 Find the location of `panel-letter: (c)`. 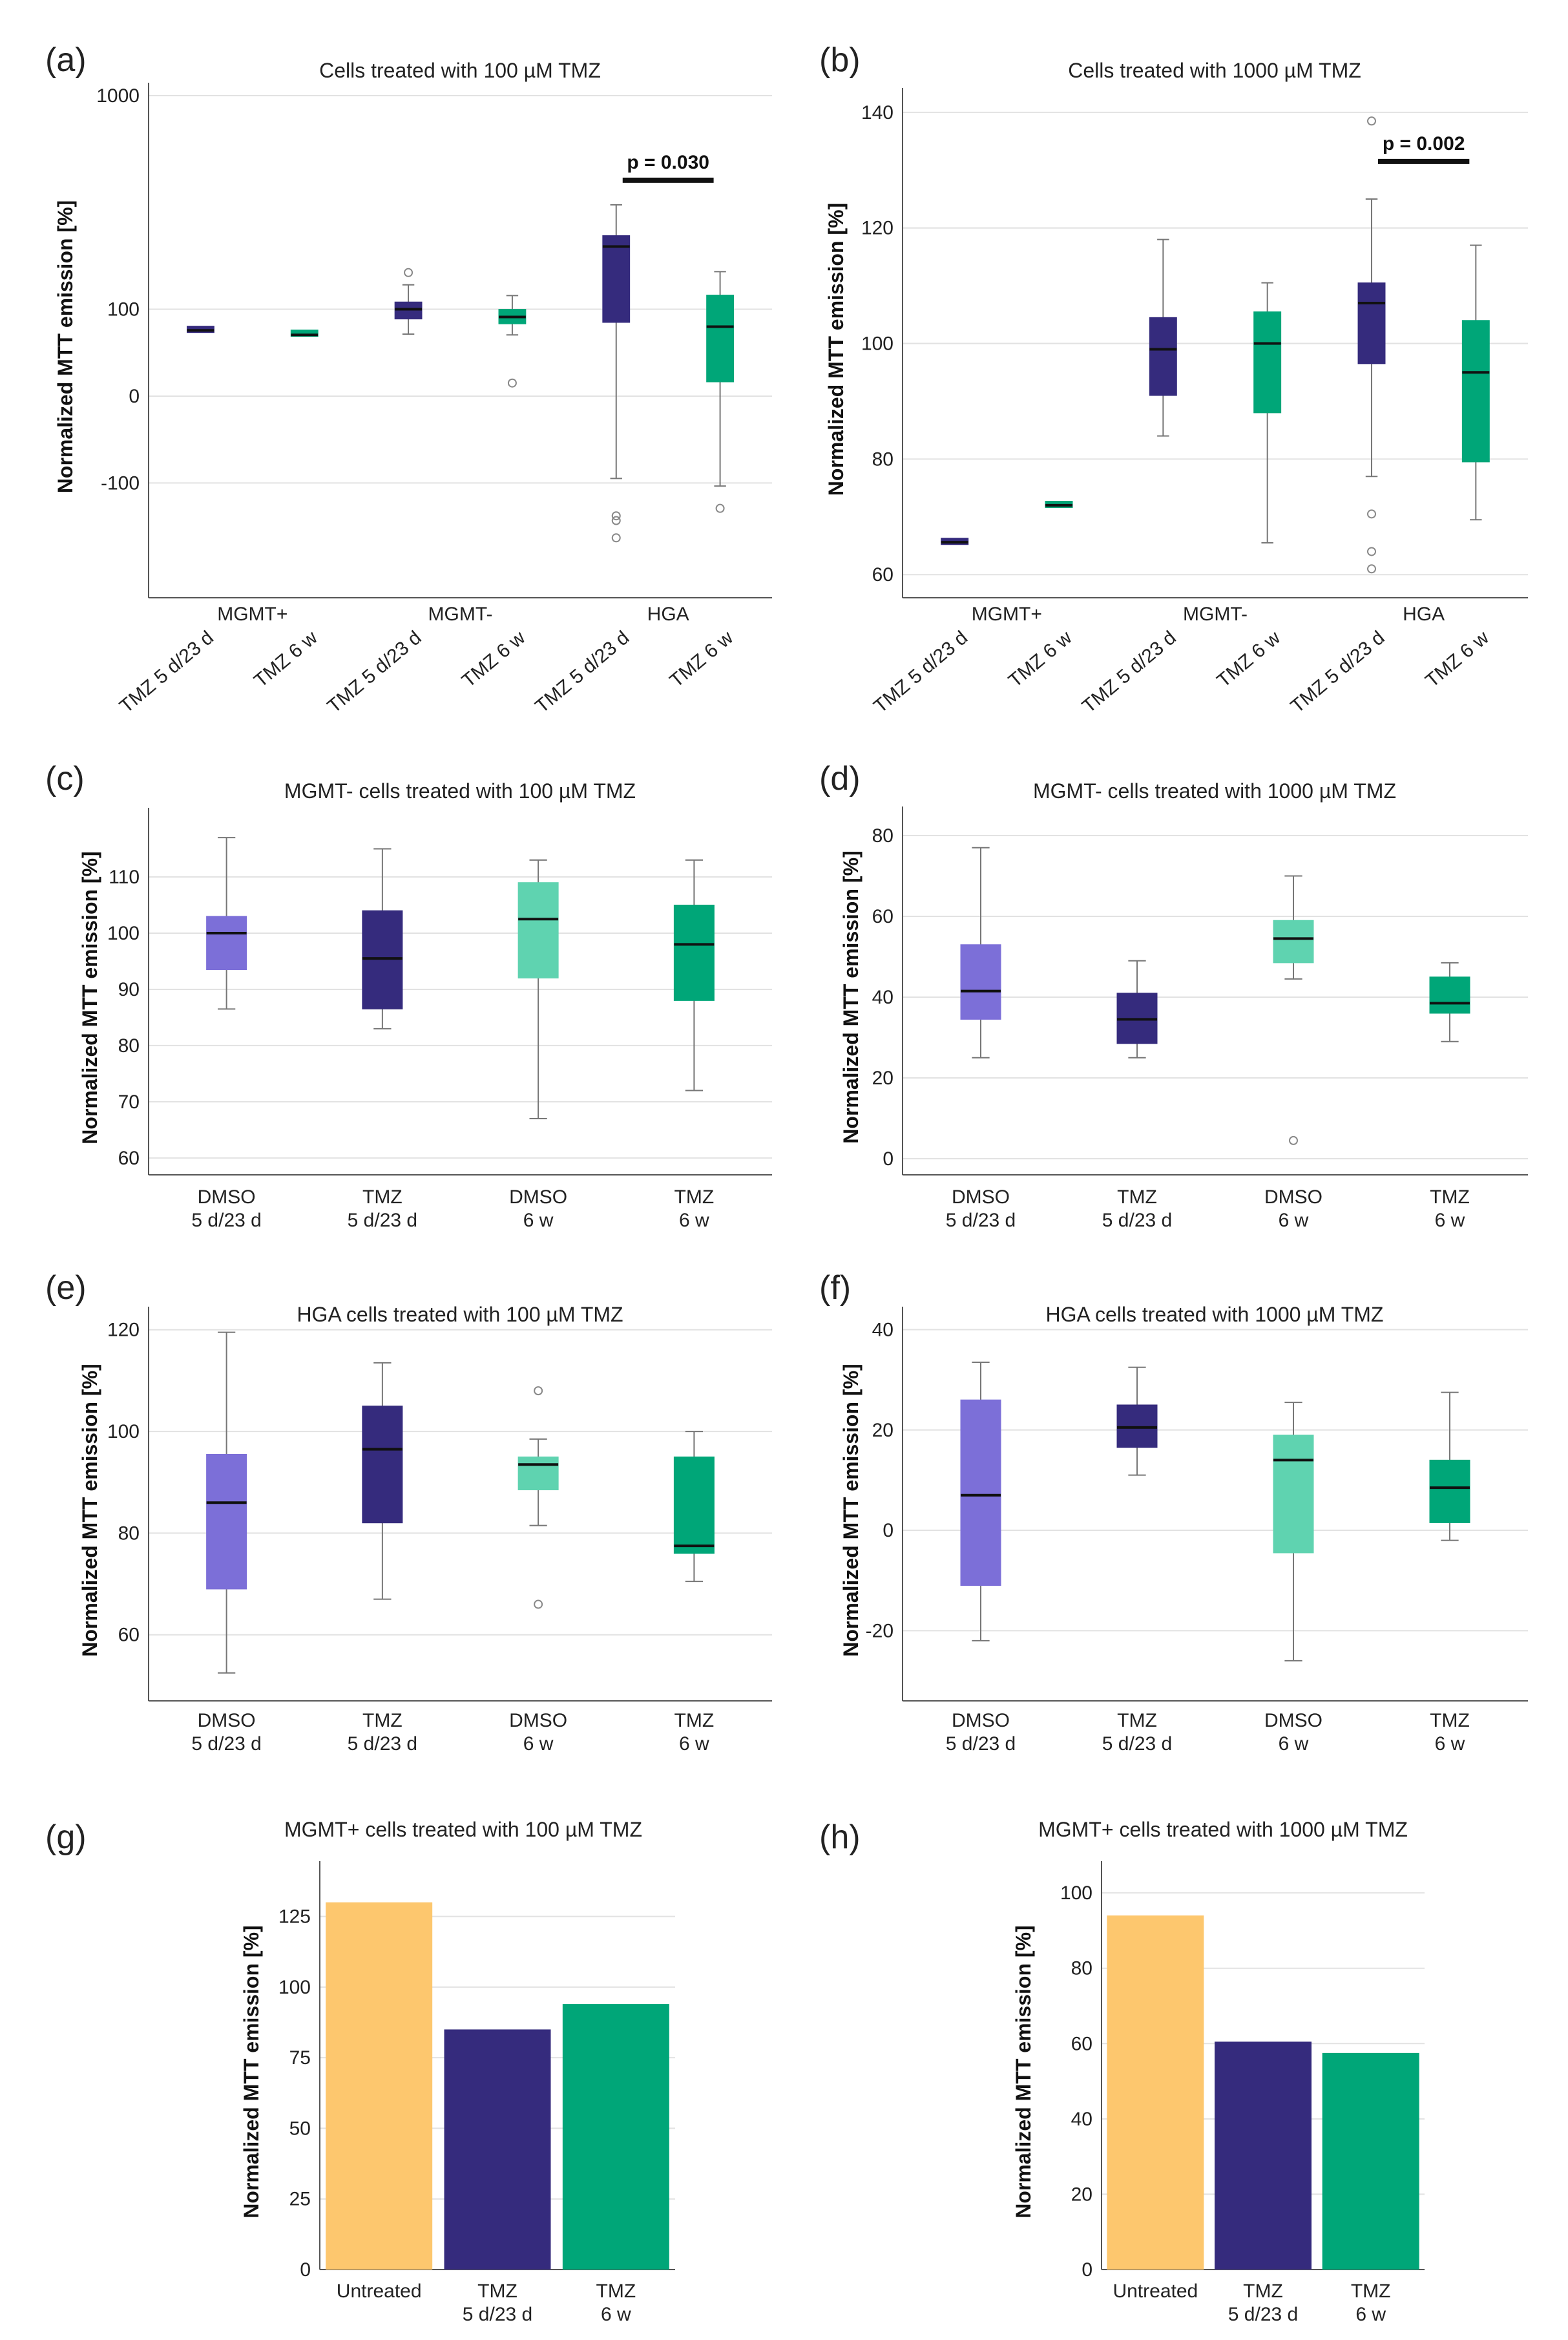

panel-letter: (c) is located at coordinates (65, 779).